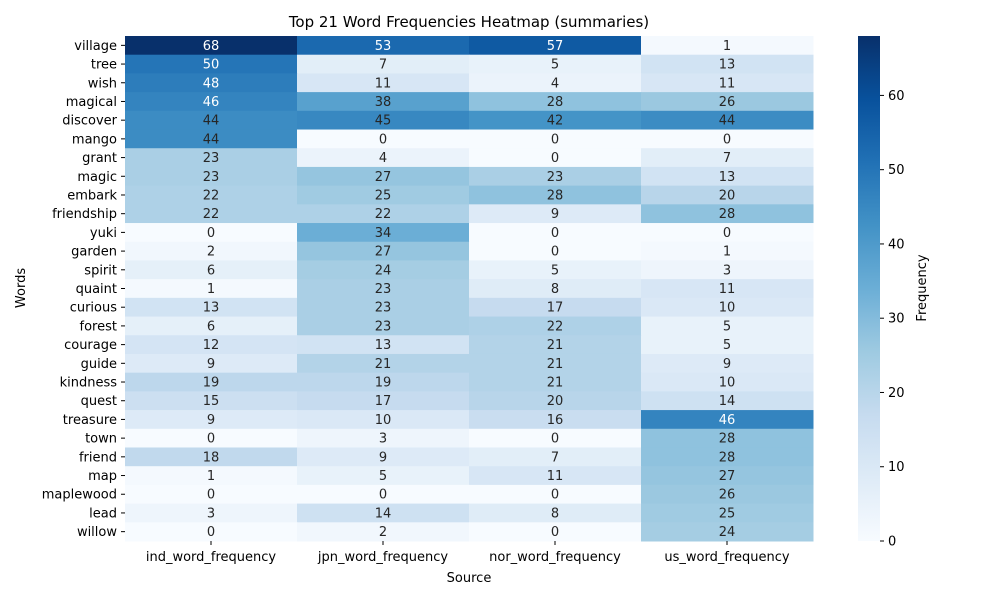 The height and width of the screenshot is (600, 1000). What do you see at coordinates (104, 65) in the screenshot?
I see `row-label: tree` at bounding box center [104, 65].